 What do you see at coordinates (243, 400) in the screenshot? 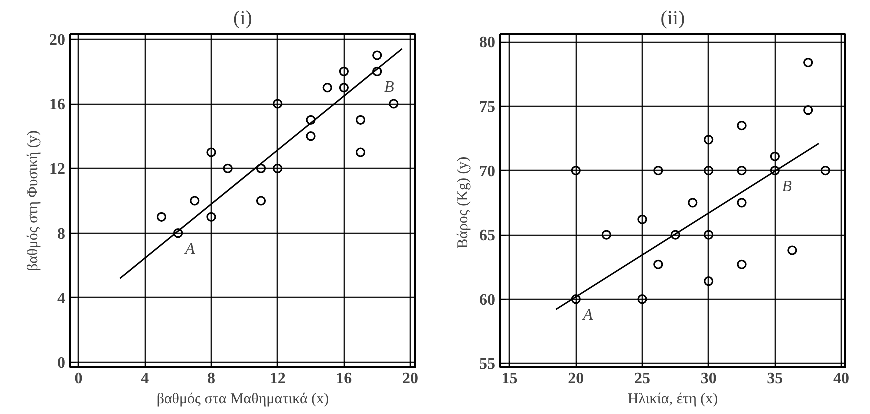
I see `x-axis-title: βαθμός στα Μαθηματικά (x)` at bounding box center [243, 400].